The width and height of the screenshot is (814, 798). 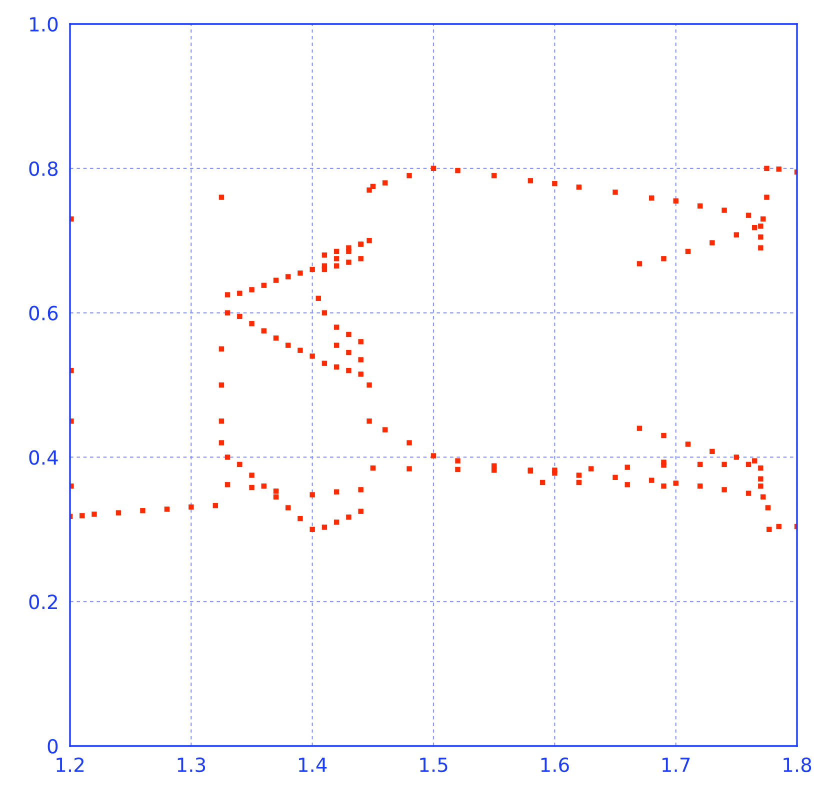 What do you see at coordinates (53, 746) in the screenshot?
I see `y-tick-label: 0` at bounding box center [53, 746].